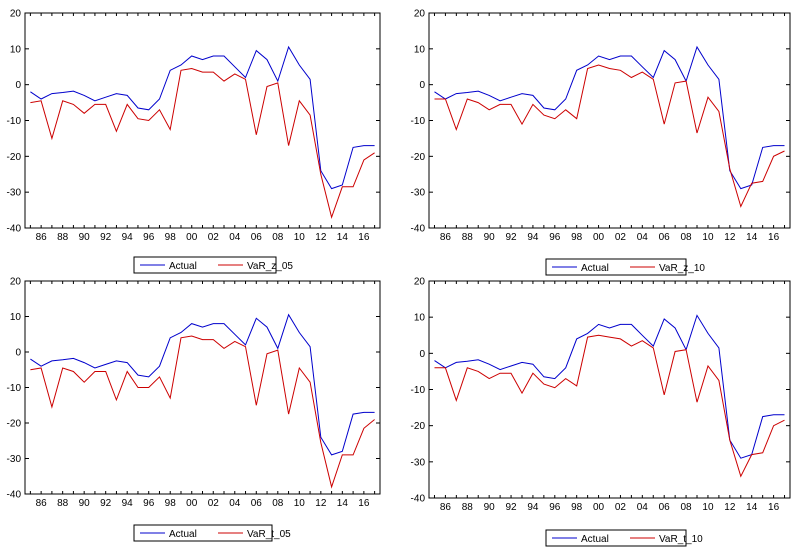  I want to click on x-tick-label: 10, so click(708, 507).